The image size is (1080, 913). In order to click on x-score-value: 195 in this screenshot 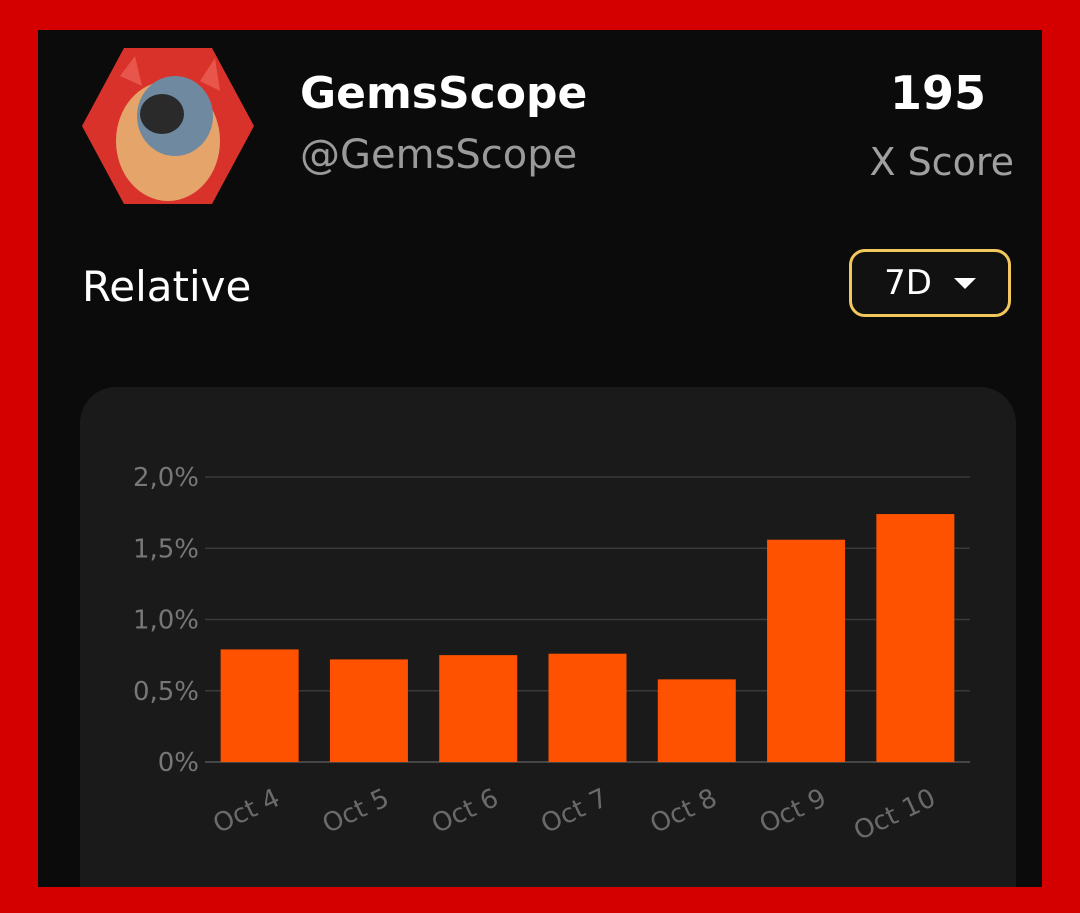, I will do `click(937, 93)`.